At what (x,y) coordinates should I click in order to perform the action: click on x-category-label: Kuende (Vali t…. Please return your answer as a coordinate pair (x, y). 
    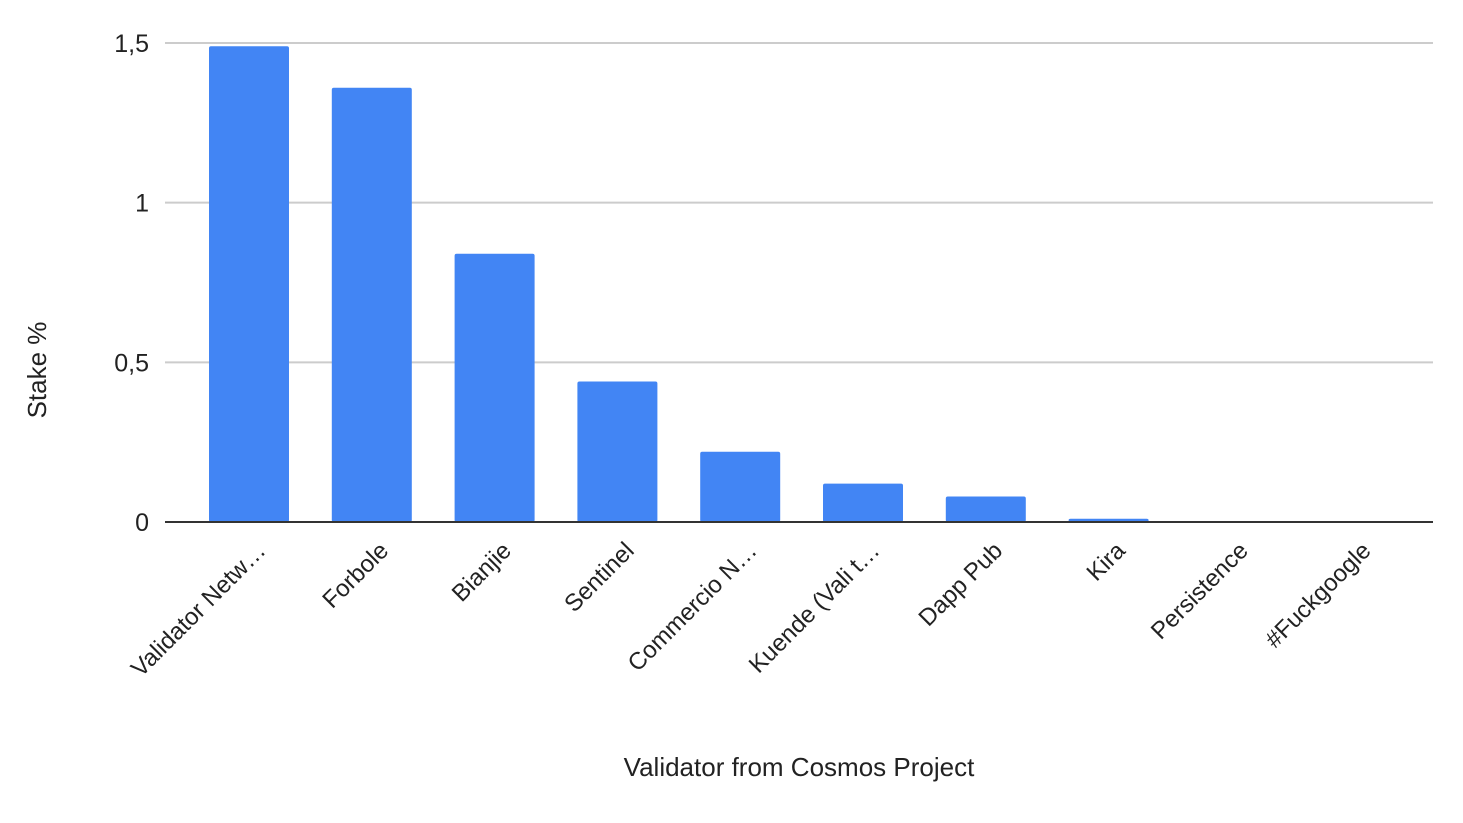
    Looking at the image, I should click on (814, 607).